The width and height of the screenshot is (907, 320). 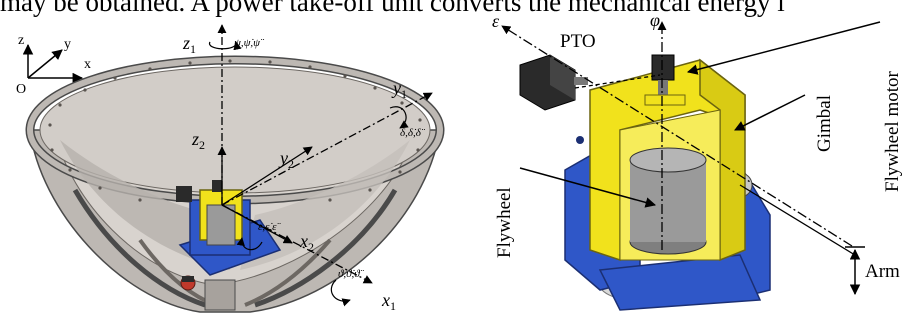 I want to click on y1-label: y1, so click(x=399, y=89).